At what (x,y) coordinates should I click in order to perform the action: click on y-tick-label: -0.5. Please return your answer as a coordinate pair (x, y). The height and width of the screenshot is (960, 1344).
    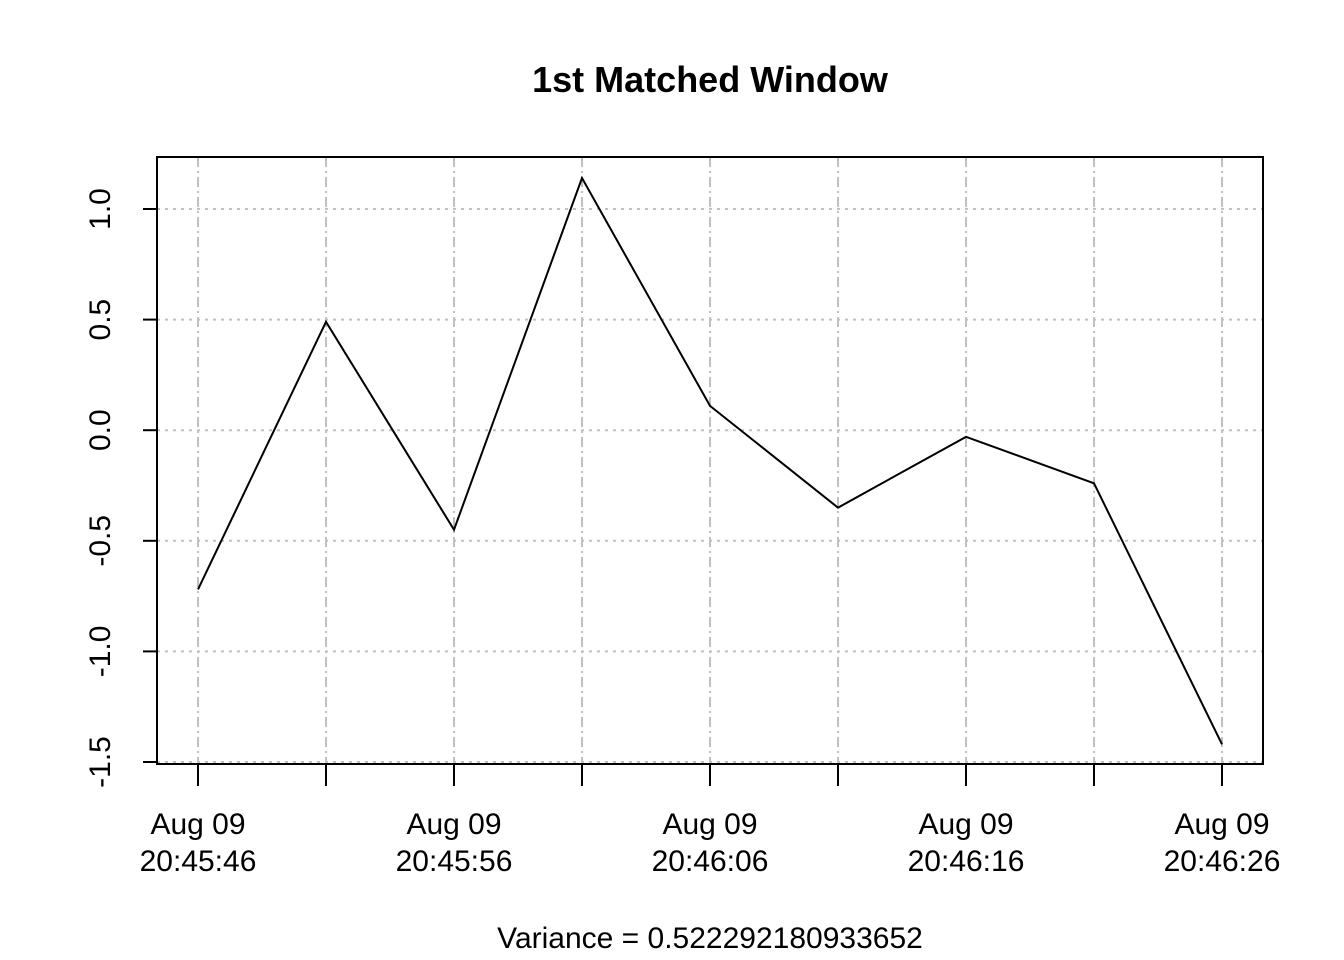
    Looking at the image, I should click on (100, 541).